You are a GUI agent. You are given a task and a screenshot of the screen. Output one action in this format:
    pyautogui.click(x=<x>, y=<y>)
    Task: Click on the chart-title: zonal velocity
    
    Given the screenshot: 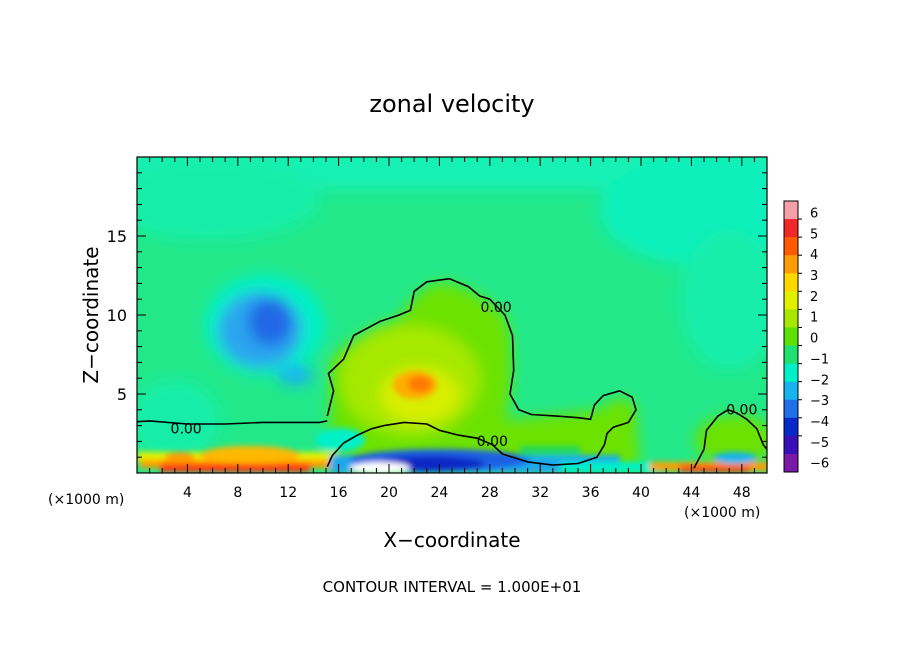 What is the action you would take?
    pyautogui.click(x=451, y=104)
    